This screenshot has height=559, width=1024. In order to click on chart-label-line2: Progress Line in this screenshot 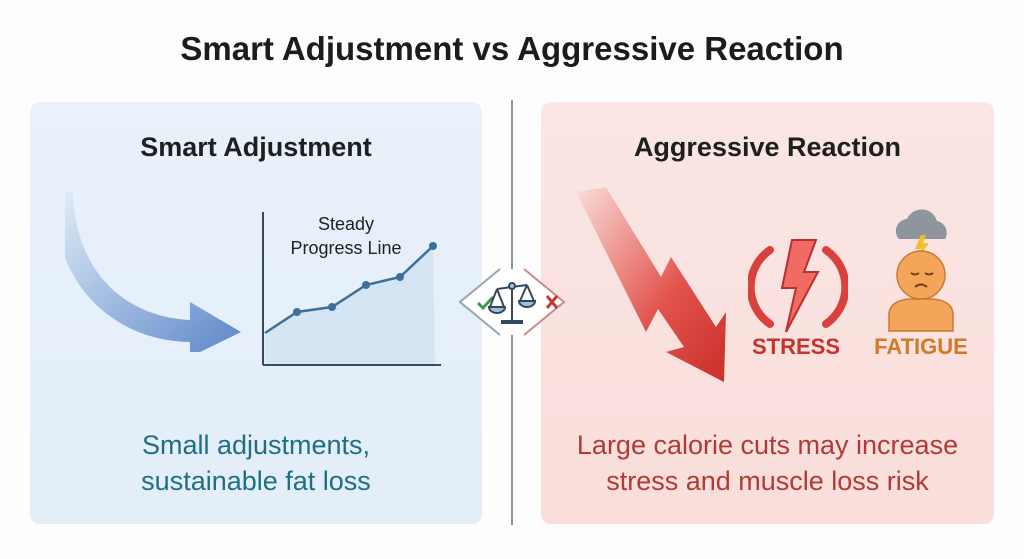, I will do `click(346, 248)`.